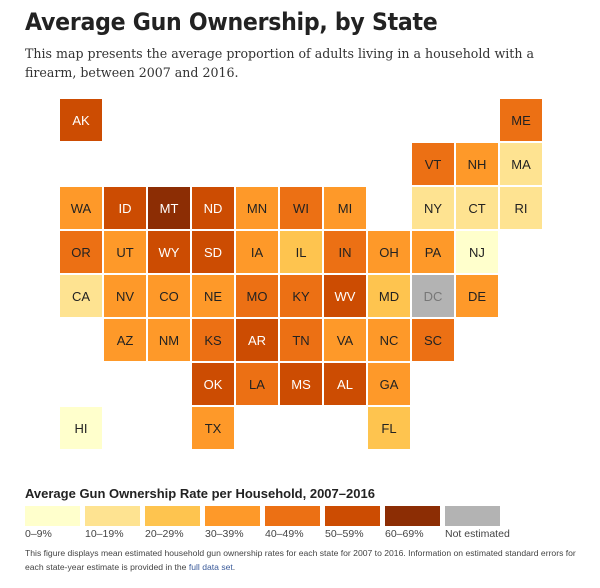 The image size is (600, 588). What do you see at coordinates (169, 252) in the screenshot?
I see `state-tile-wy: WY` at bounding box center [169, 252].